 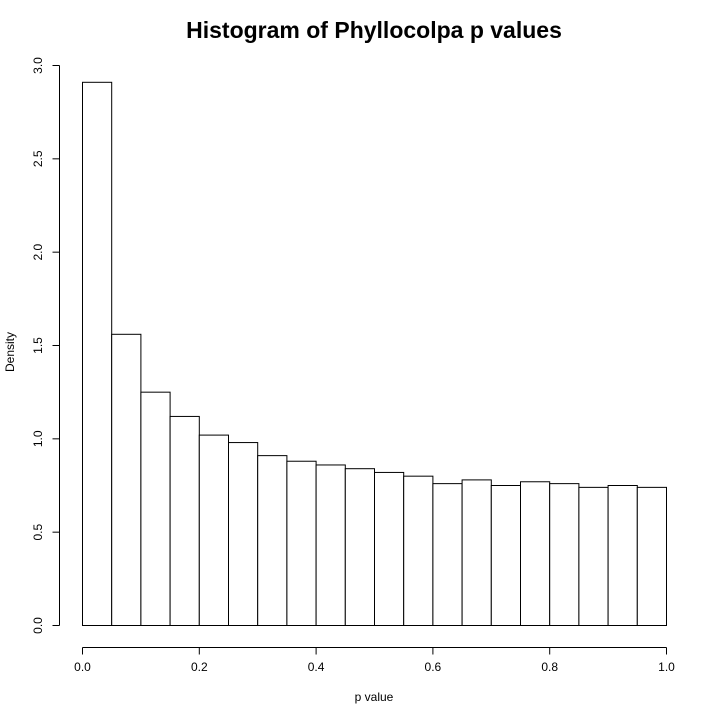 What do you see at coordinates (82, 667) in the screenshot?
I see `x-tick-label: 0.0` at bounding box center [82, 667].